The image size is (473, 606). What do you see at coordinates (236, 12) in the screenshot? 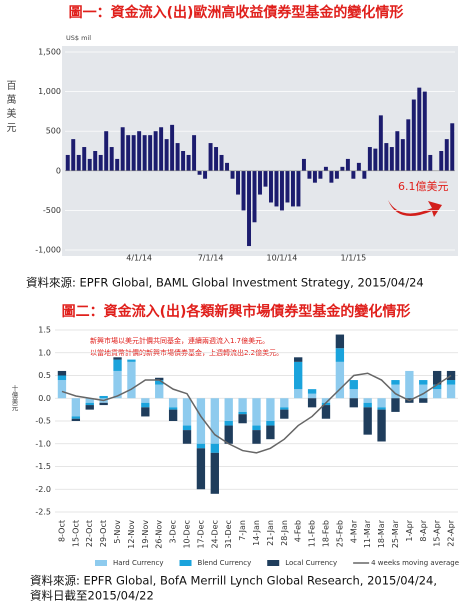
I see `chart-title: 圖一：資金流入(出)歐洲高收益債券型基金的變化情形` at bounding box center [236, 12].